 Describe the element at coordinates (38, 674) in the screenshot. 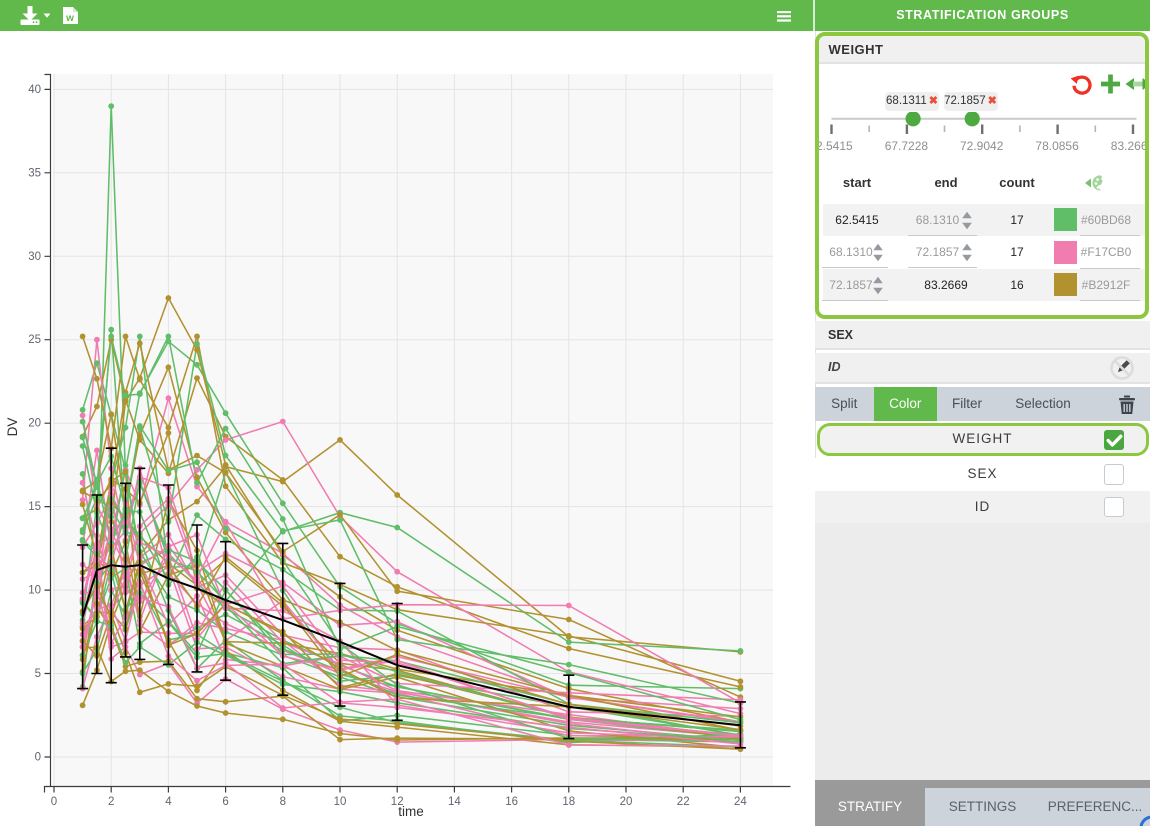

I see `svg-text: 5` at that location.